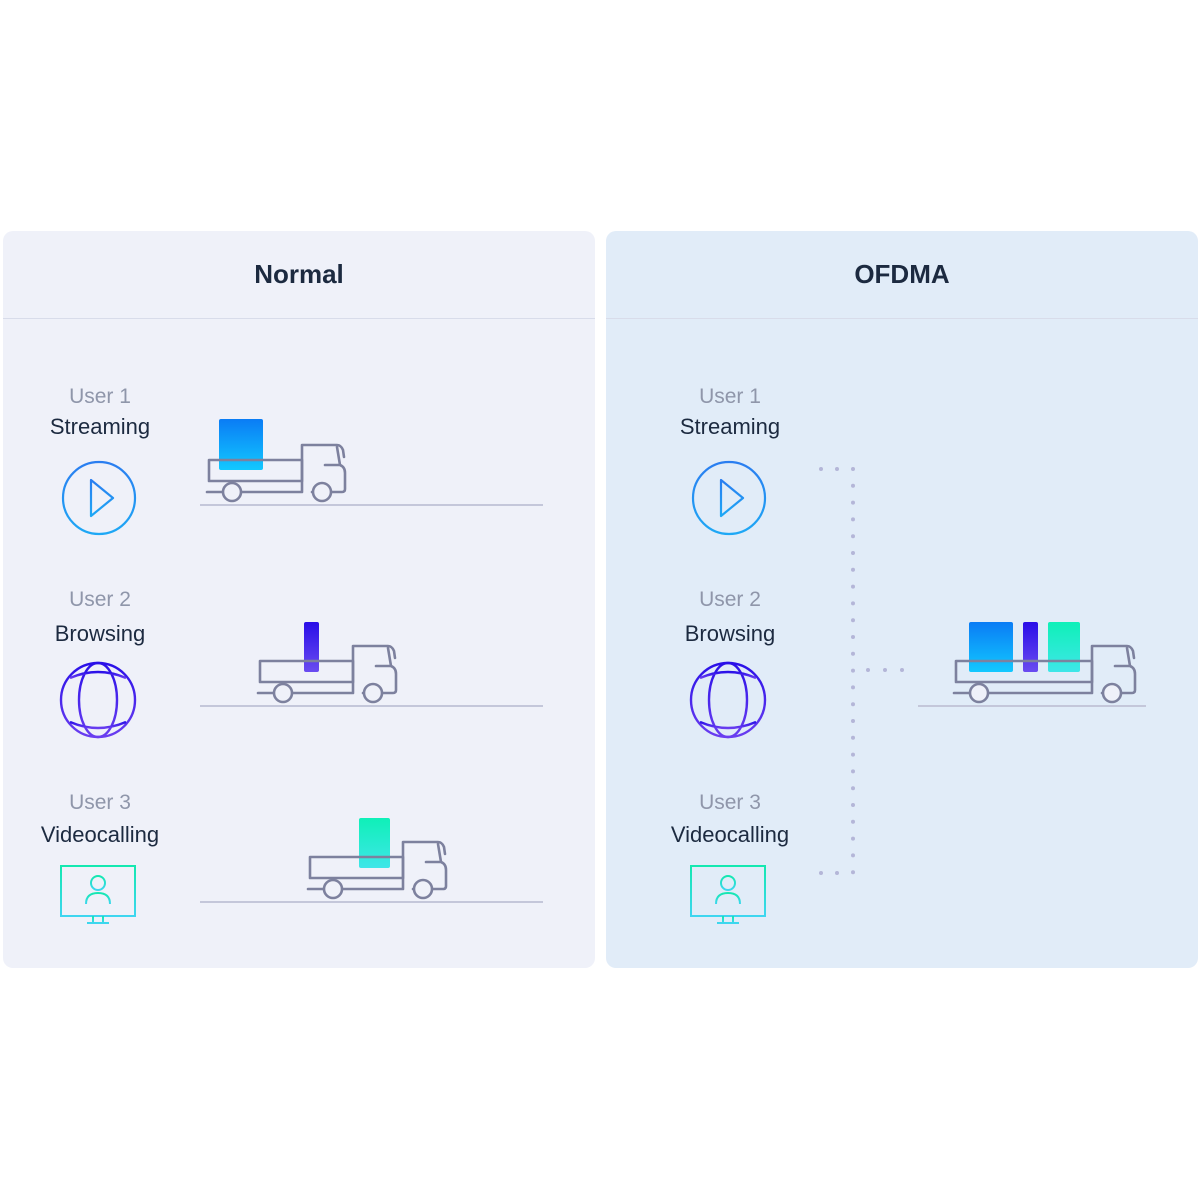 Image resolution: width=1200 pixels, height=1200 pixels. Describe the element at coordinates (902, 275) in the screenshot. I see `panel-title: OFDMA` at that location.